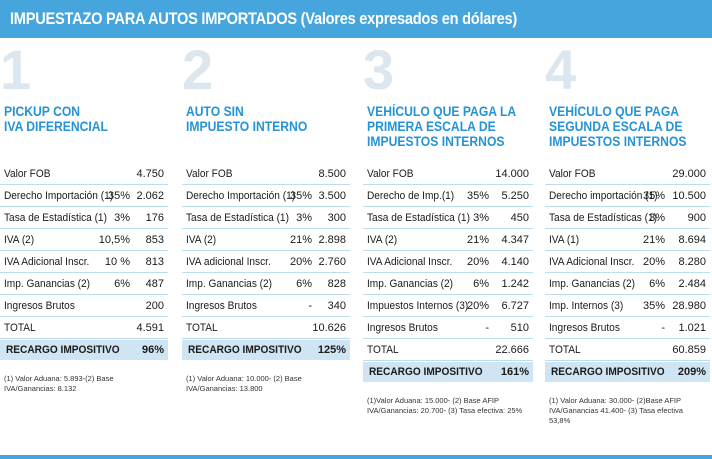  I want to click on column-title-line: VEHÍCULO QUE PAGA, so click(614, 111).